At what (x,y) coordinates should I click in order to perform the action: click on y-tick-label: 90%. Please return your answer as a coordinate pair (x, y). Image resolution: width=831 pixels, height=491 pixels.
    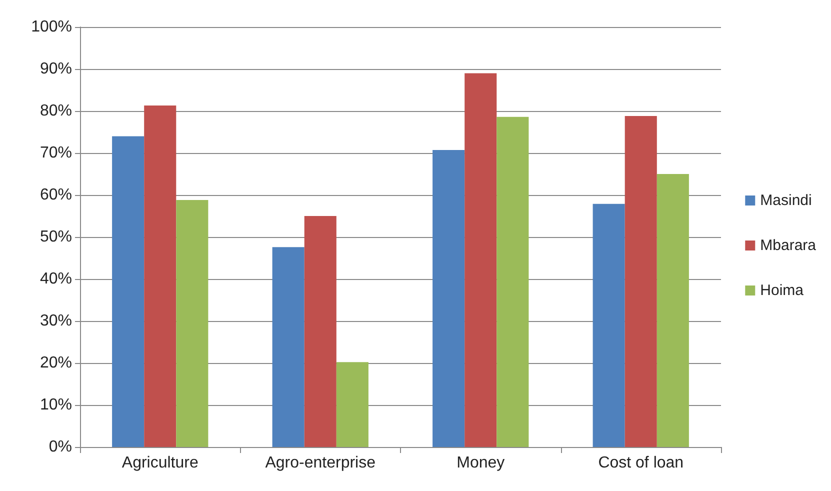
    Looking at the image, I should click on (56, 69).